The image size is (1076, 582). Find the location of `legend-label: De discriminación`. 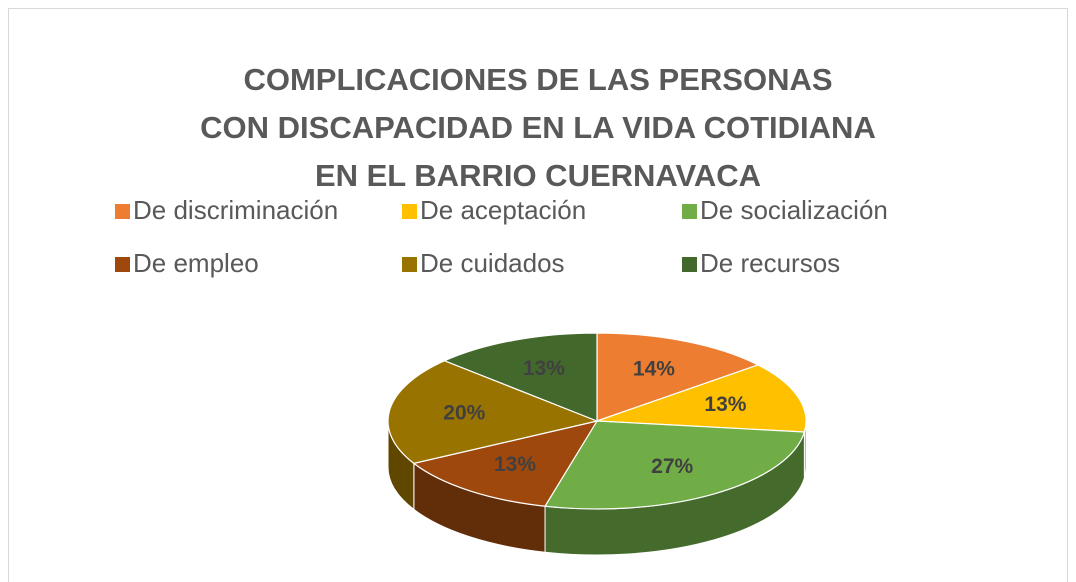

legend-label: De discriminación is located at coordinates (235, 210).